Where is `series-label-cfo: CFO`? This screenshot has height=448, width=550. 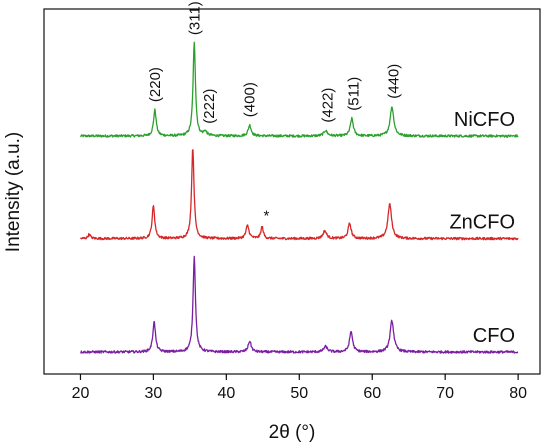
series-label-cfo: CFO is located at coordinates (494, 336).